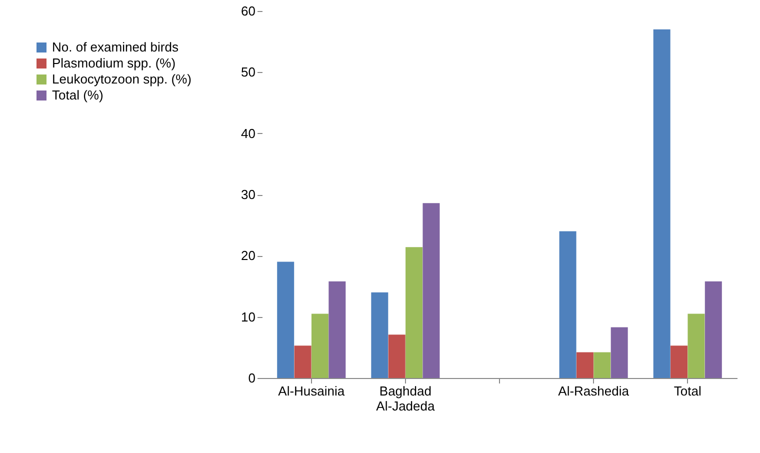 The width and height of the screenshot is (760, 453). What do you see at coordinates (248, 133) in the screenshot?
I see `y-tick-label: 40` at bounding box center [248, 133].